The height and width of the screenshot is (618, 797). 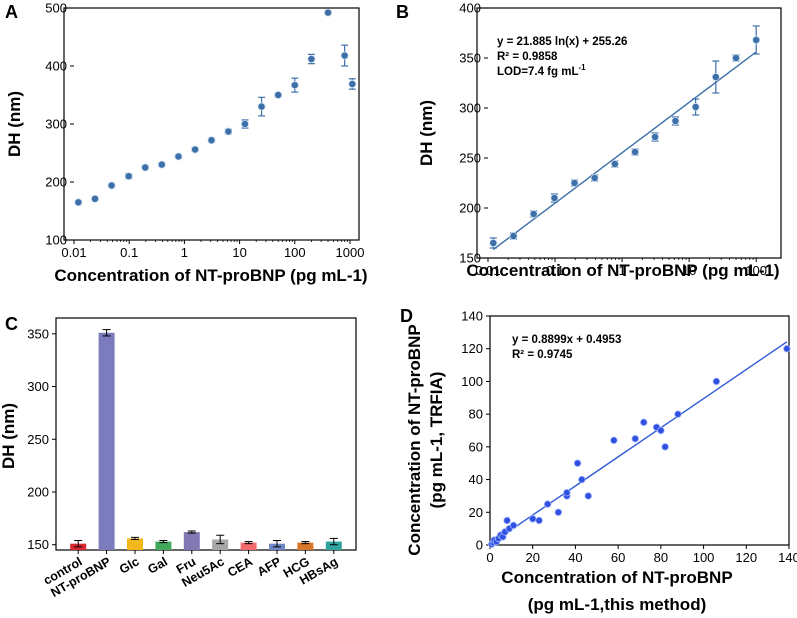 What do you see at coordinates (414, 439) in the screenshot?
I see `panel-d-ylabel: Concentration of NT-proBNP` at bounding box center [414, 439].